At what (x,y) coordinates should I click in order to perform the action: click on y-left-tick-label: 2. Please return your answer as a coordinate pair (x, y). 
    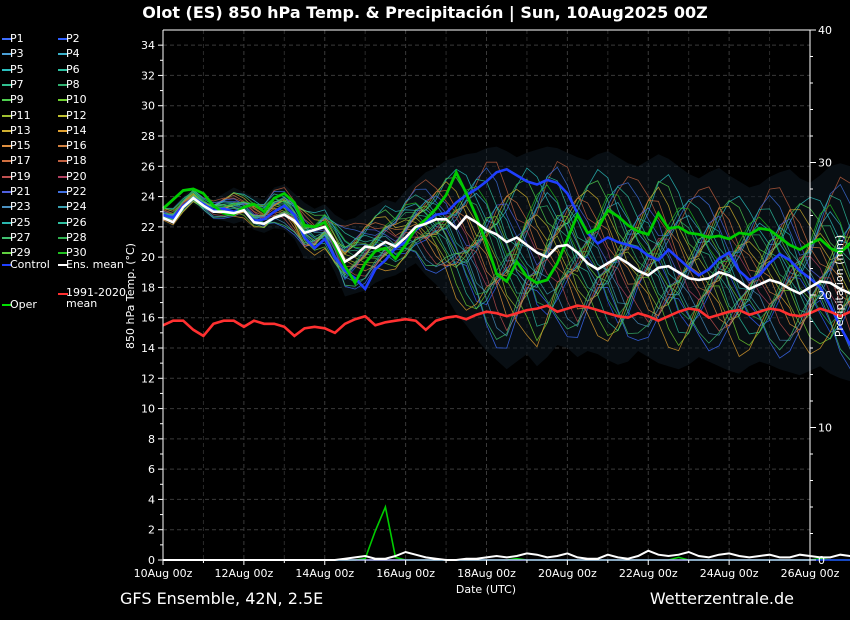
    Looking at the image, I should click on (151, 530).